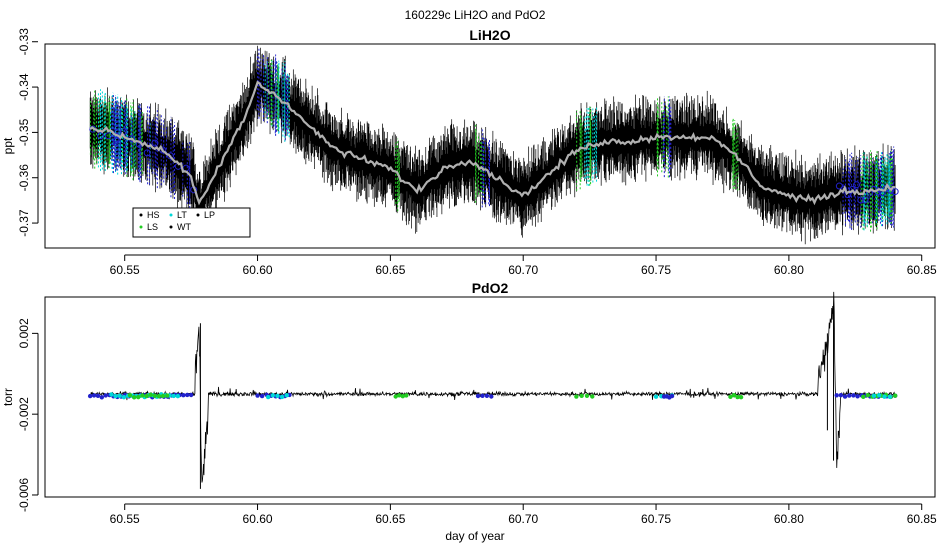 The image size is (950, 550). What do you see at coordinates (153, 215) in the screenshot?
I see `legend-label-hs: HS` at bounding box center [153, 215].